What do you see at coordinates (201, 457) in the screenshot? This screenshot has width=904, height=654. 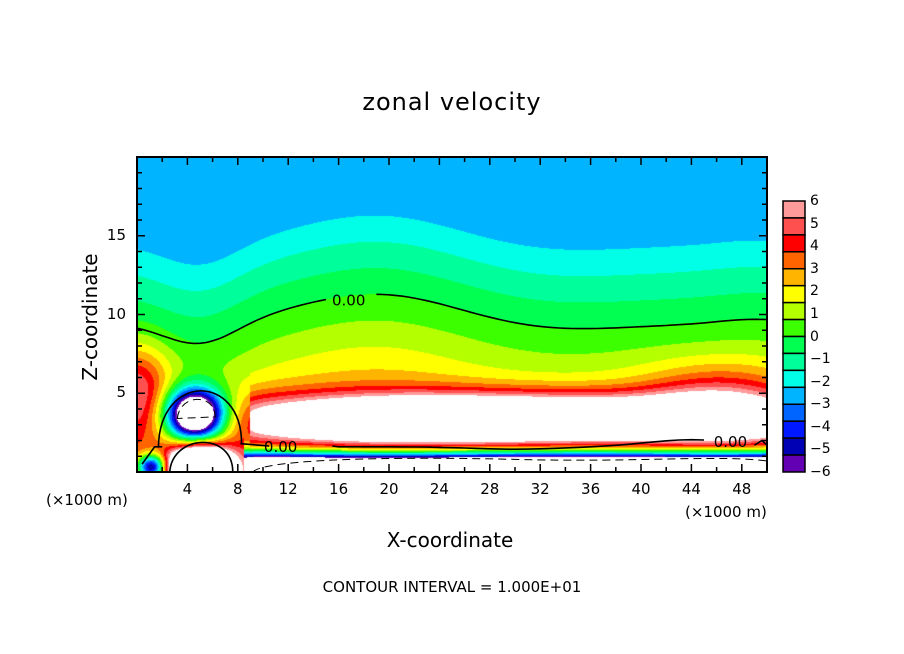 I see `contour-vortex-lower` at bounding box center [201, 457].